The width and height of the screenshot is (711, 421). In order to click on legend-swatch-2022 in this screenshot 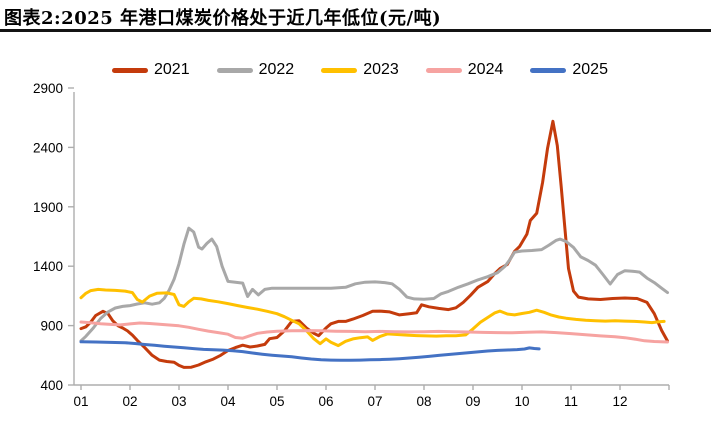, I will do `click(234, 70)`.